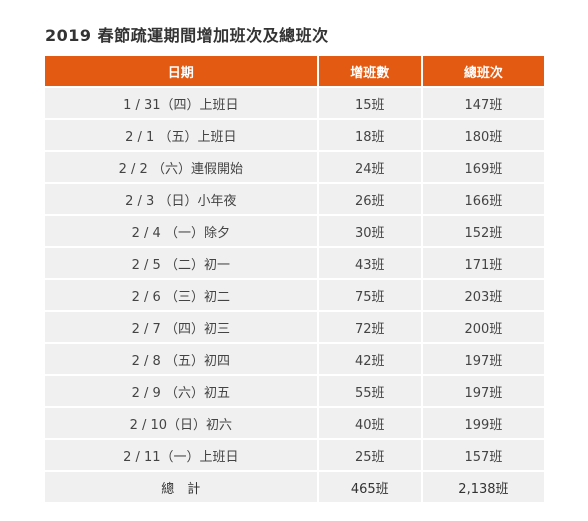 This screenshot has height=521, width=588. Describe the element at coordinates (182, 230) in the screenshot. I see `date-cell: 2 / 4 （一）除夕` at that location.